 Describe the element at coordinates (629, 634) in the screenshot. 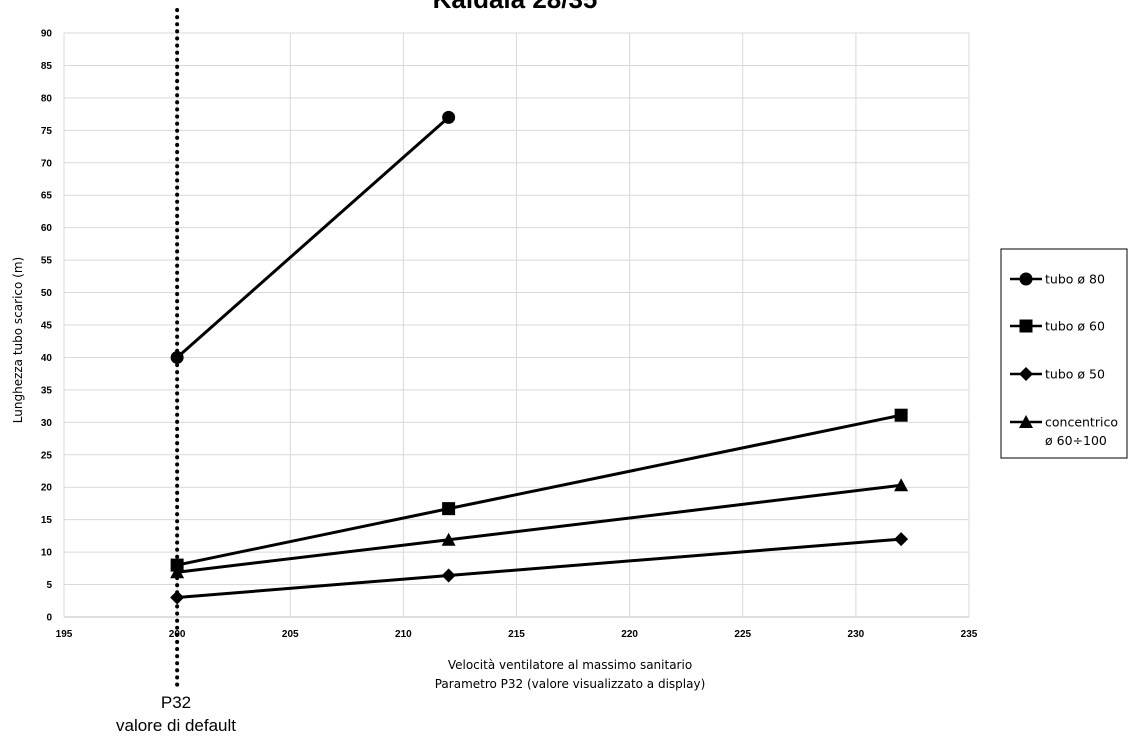

I see `x-tick-label: 220` at that location.